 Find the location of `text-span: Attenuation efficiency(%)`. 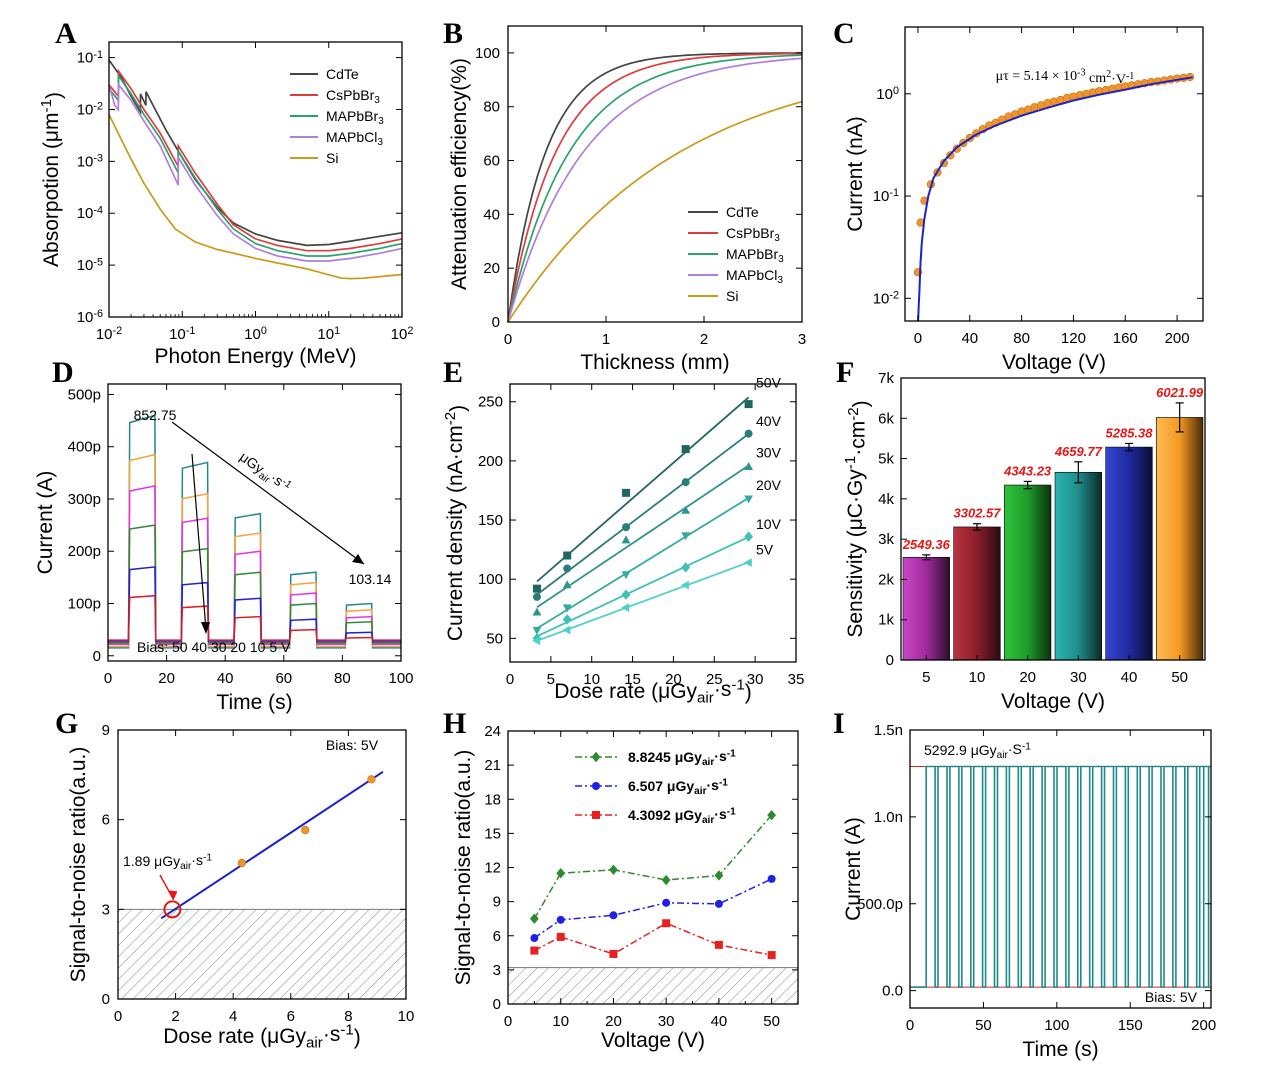

text-span: Attenuation efficiency(%) is located at coordinates (459, 174).